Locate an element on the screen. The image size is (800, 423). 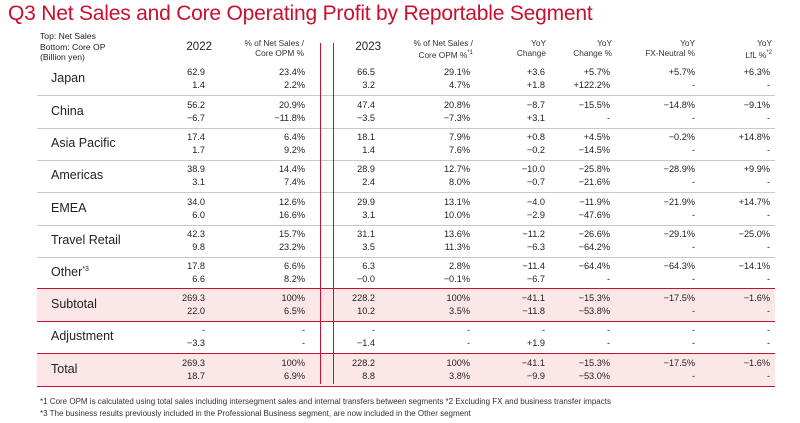
segment-label: EMEA is located at coordinates (69, 208).